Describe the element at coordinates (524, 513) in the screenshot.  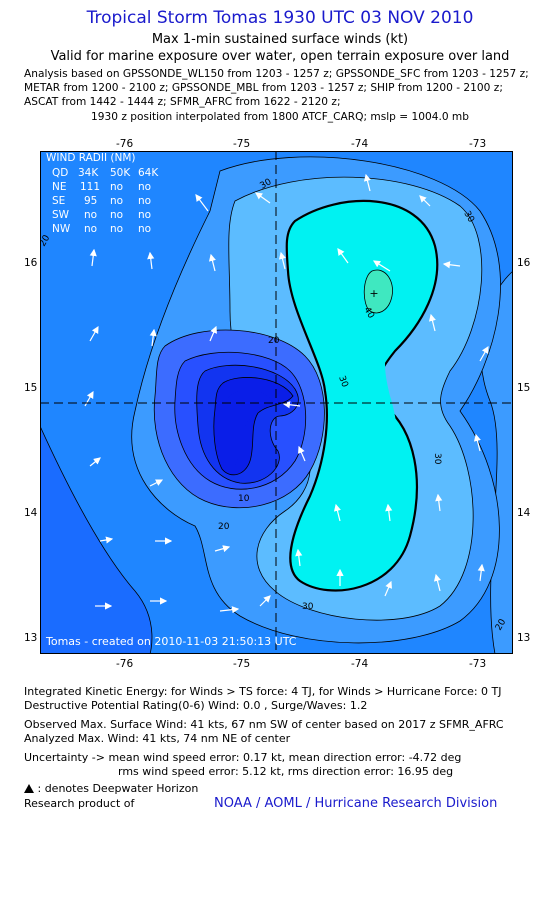
I see `lat-tick-right: 14` at that location.